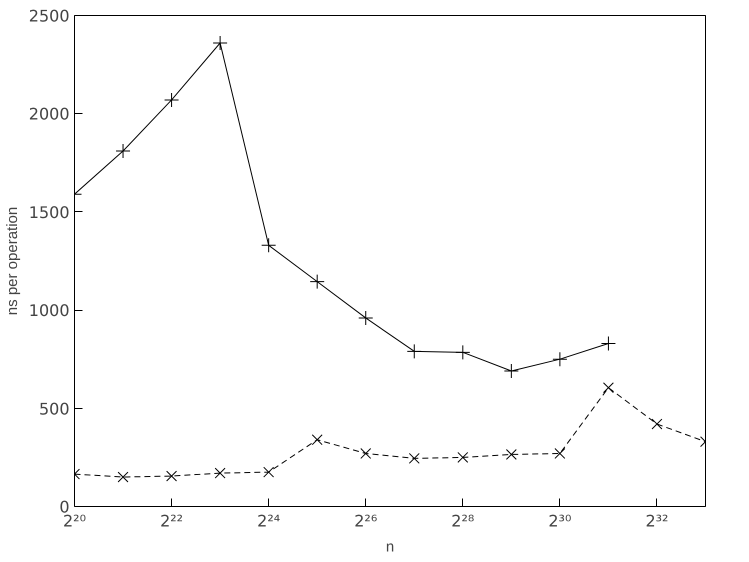  Describe the element at coordinates (12, 261) in the screenshot. I see `y-axis-title: ns per operation` at that location.